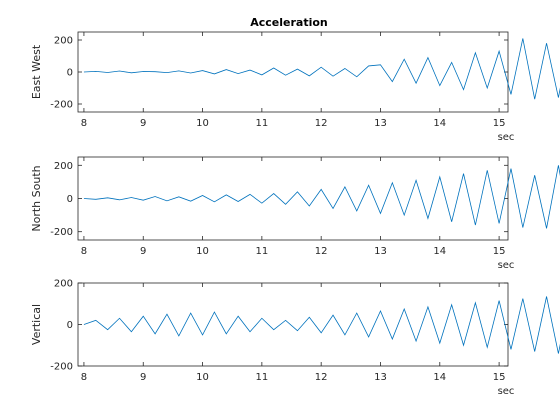 The height and width of the screenshot is (420, 560). I want to click on chart-title: Acceleration, so click(289, 22).